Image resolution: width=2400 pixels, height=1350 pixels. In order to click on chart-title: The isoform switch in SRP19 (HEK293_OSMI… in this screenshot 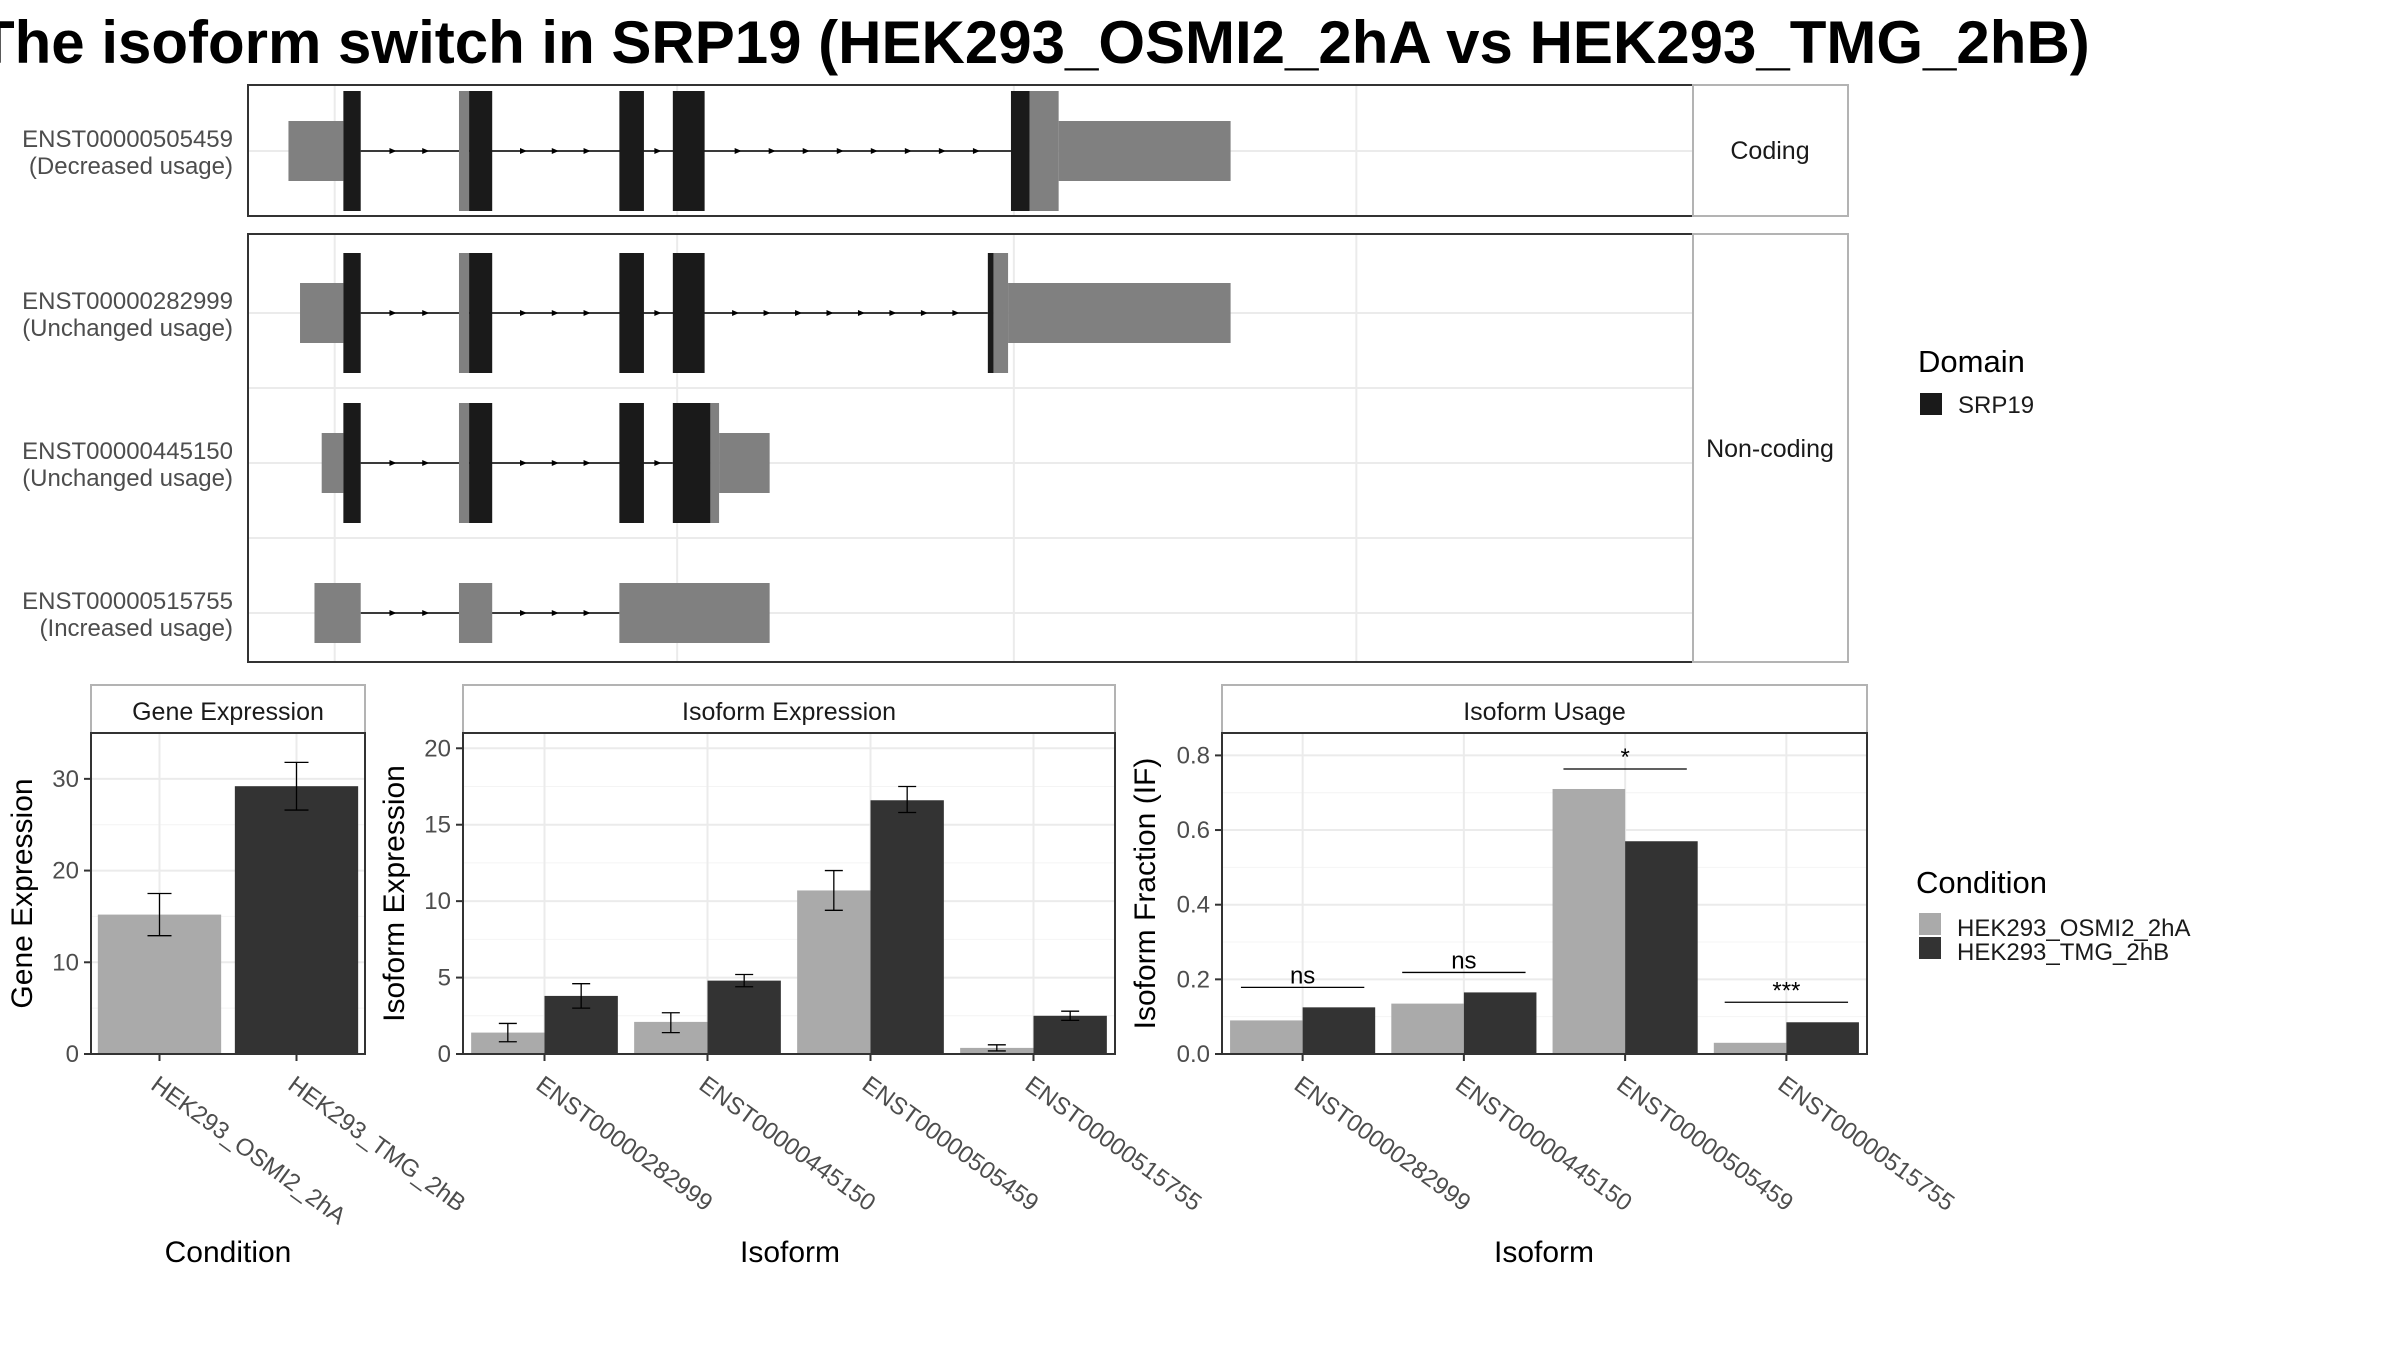, I will do `click(1045, 42)`.